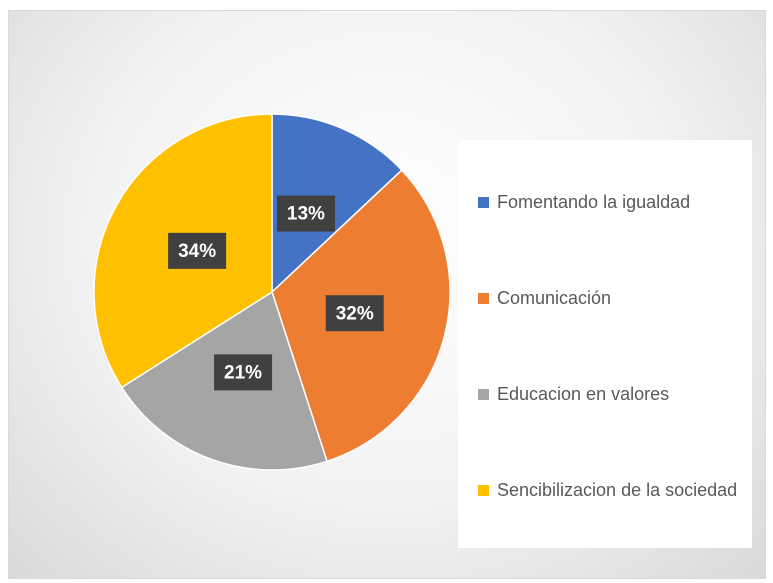  I want to click on data-label: 32%, so click(355, 313).